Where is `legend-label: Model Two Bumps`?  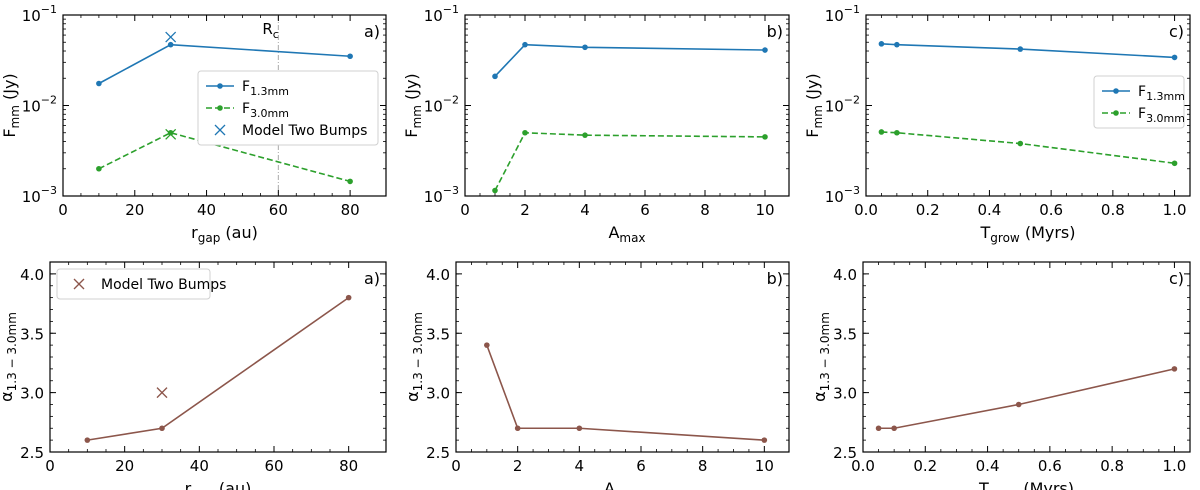
legend-label: Model Two Bumps is located at coordinates (304, 131).